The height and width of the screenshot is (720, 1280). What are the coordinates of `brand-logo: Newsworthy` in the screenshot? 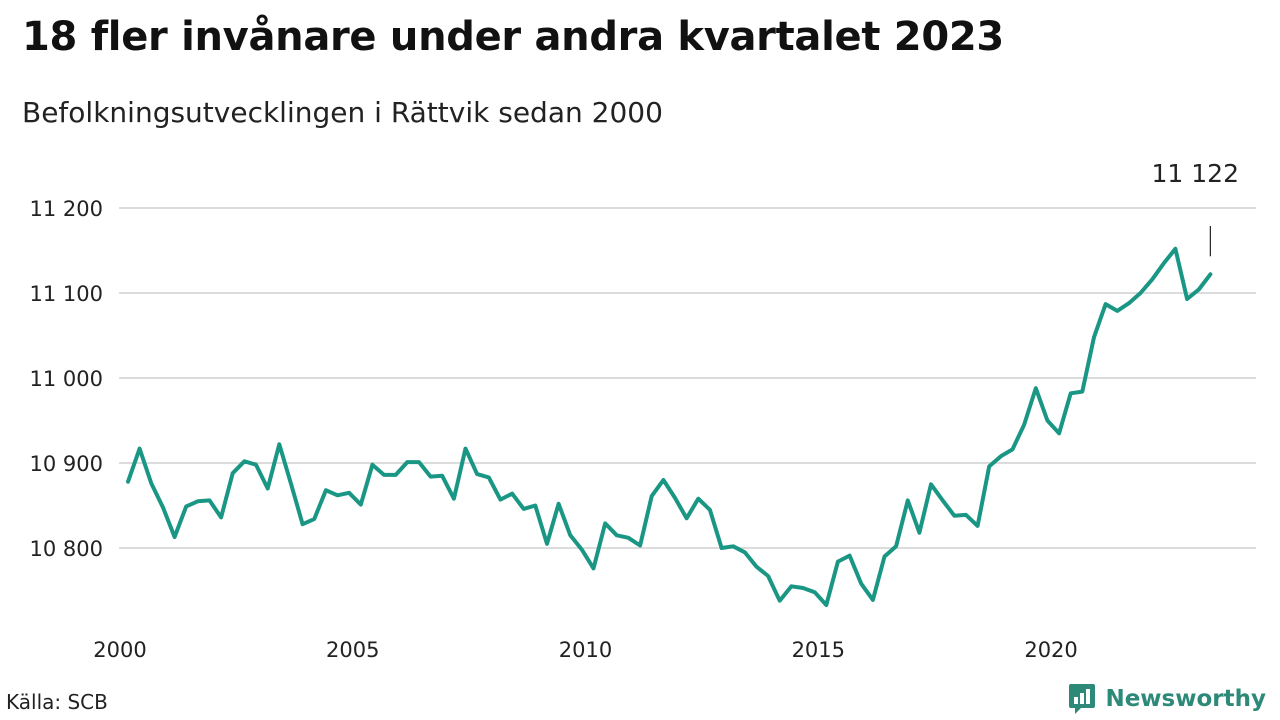 It's located at (1166, 699).